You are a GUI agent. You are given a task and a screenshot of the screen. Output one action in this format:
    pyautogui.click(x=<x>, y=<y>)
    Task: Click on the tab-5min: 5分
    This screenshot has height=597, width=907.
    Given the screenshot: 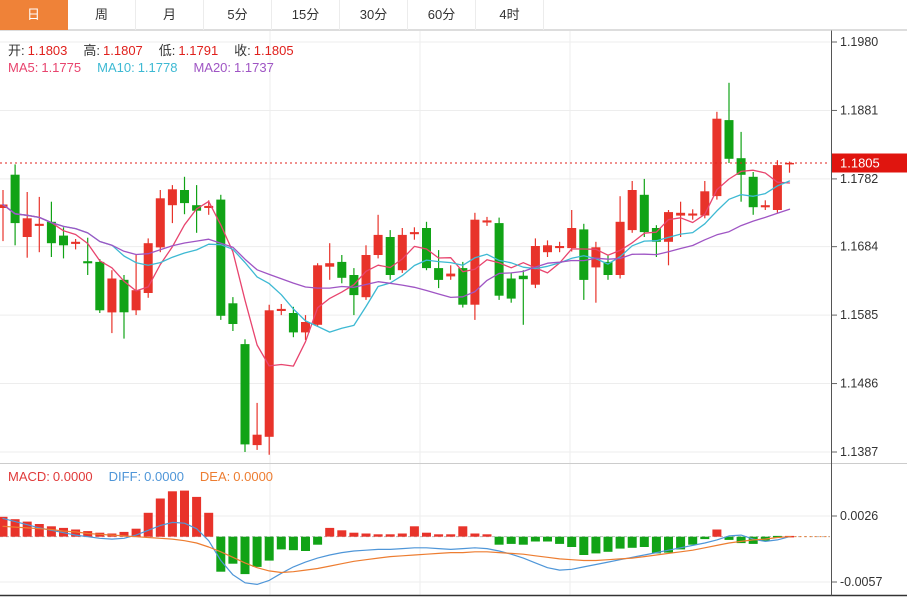 What is the action you would take?
    pyautogui.click(x=238, y=15)
    